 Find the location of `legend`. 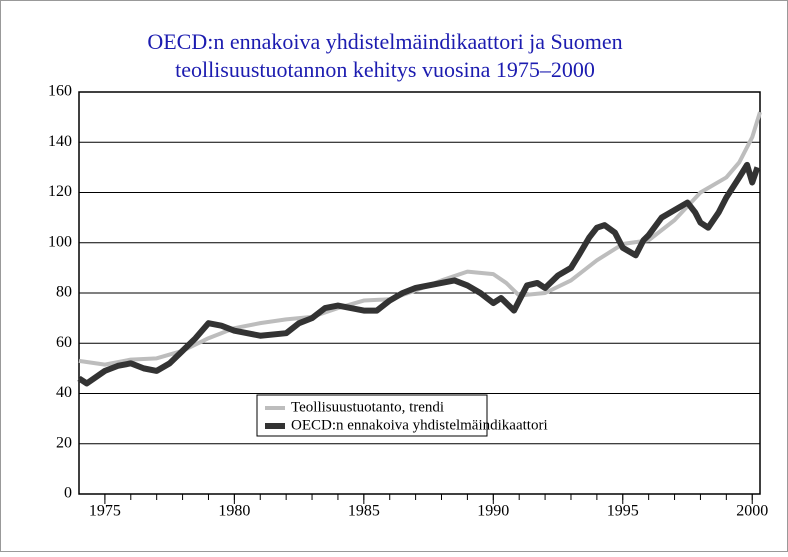

legend is located at coordinates (372, 415).